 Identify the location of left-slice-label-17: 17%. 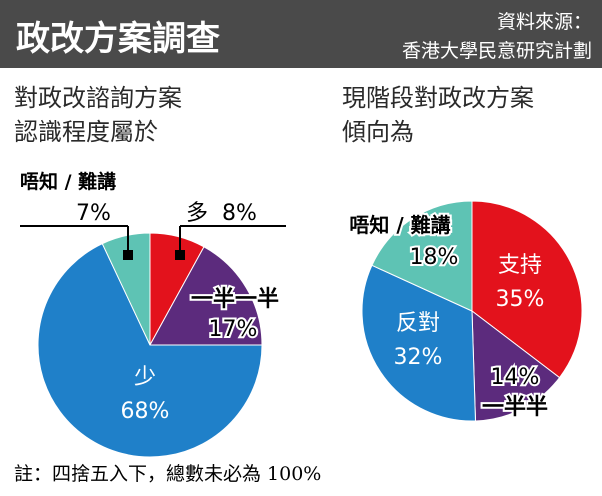
(233, 329).